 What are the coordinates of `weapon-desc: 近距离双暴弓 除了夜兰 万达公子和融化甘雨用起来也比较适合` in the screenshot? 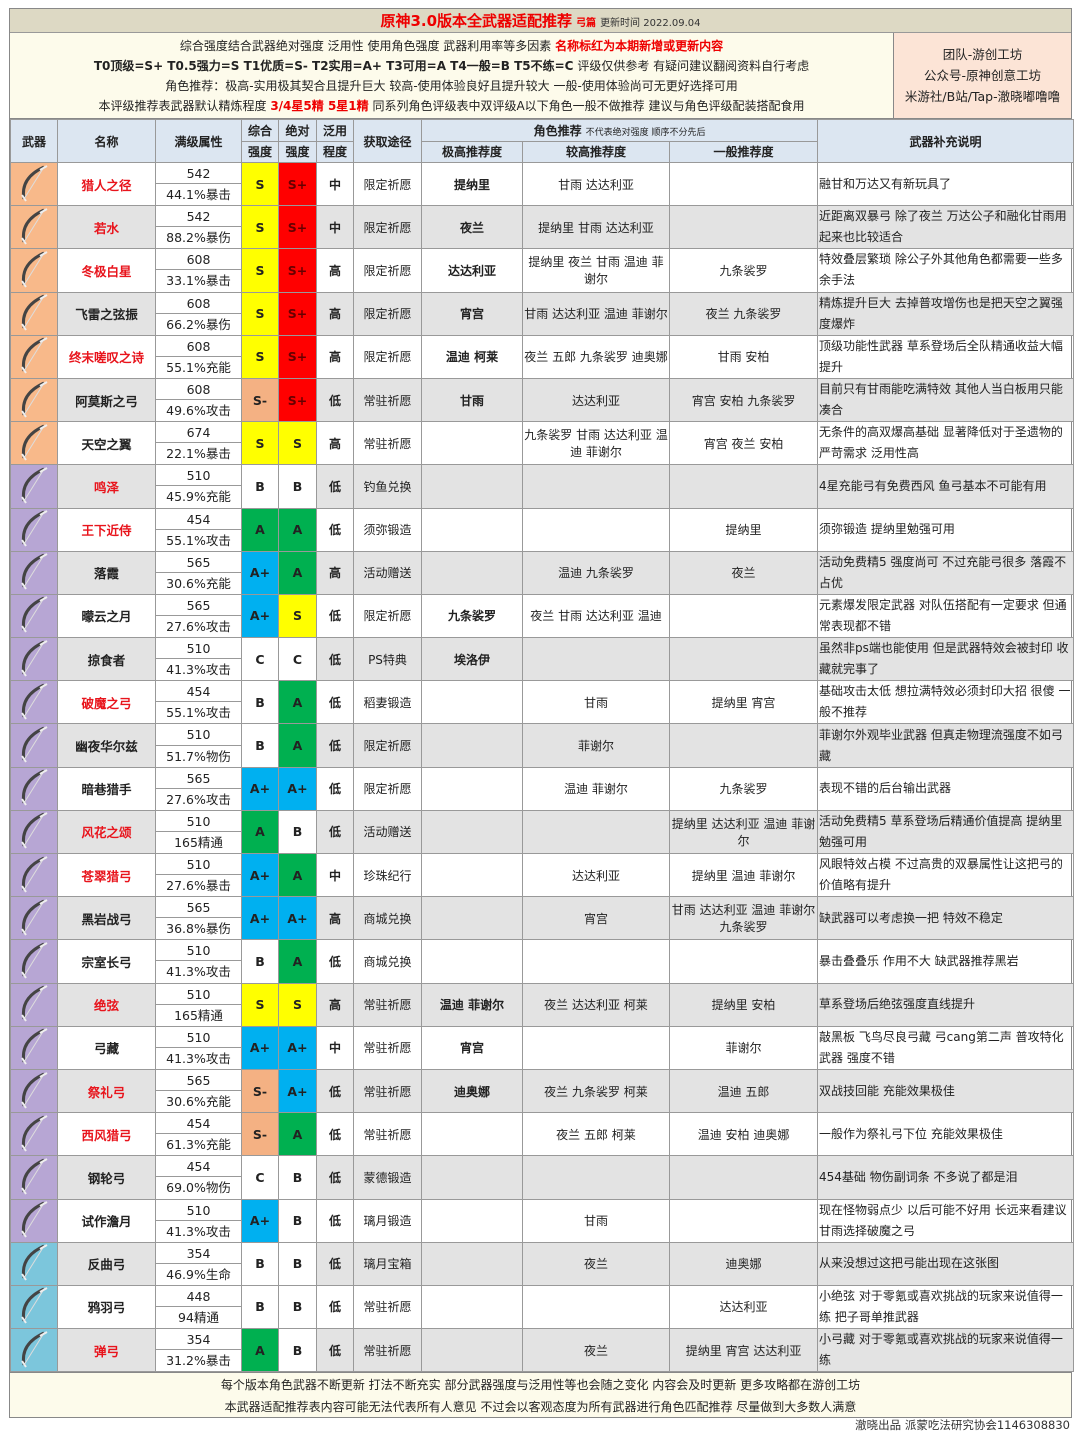 It's located at (946, 227).